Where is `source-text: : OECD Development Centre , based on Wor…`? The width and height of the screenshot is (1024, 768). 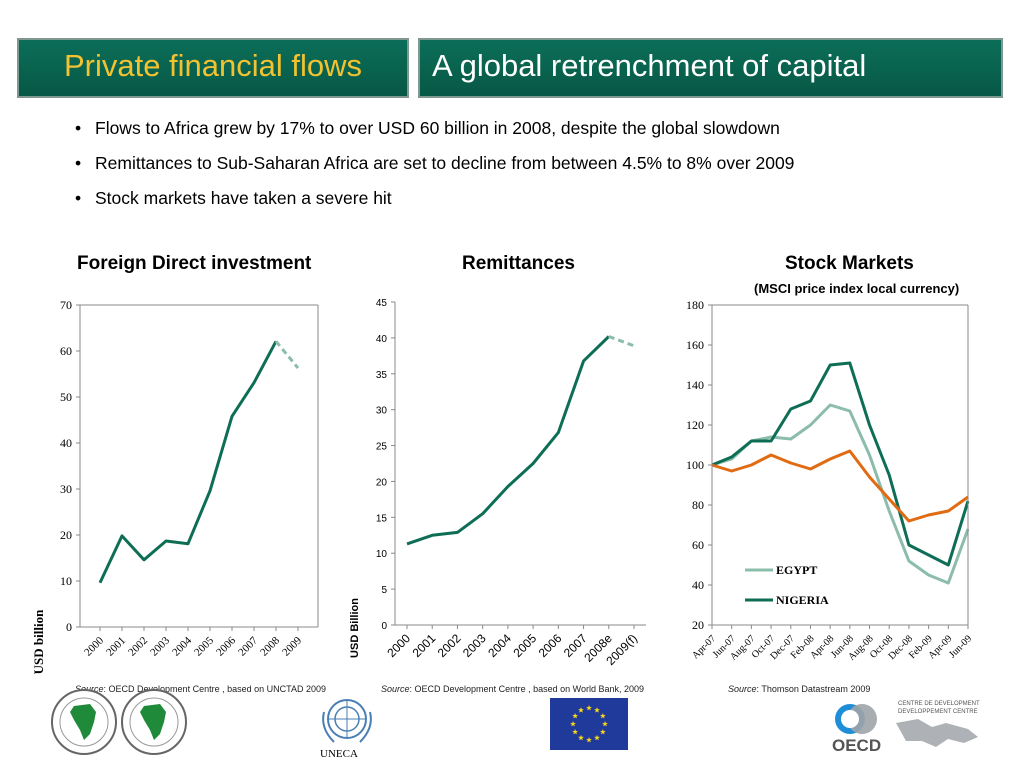
source-text: : OECD Development Centre , based on Wor… is located at coordinates (526, 689).